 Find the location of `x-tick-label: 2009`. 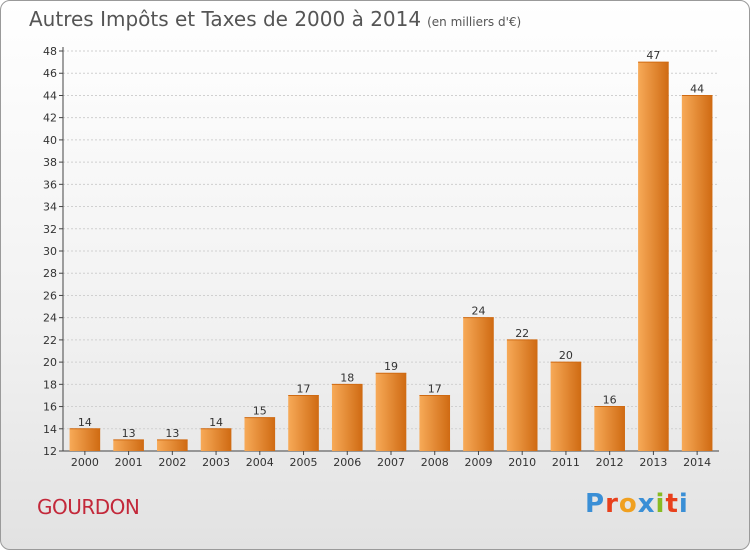

x-tick-label: 2009 is located at coordinates (478, 462).